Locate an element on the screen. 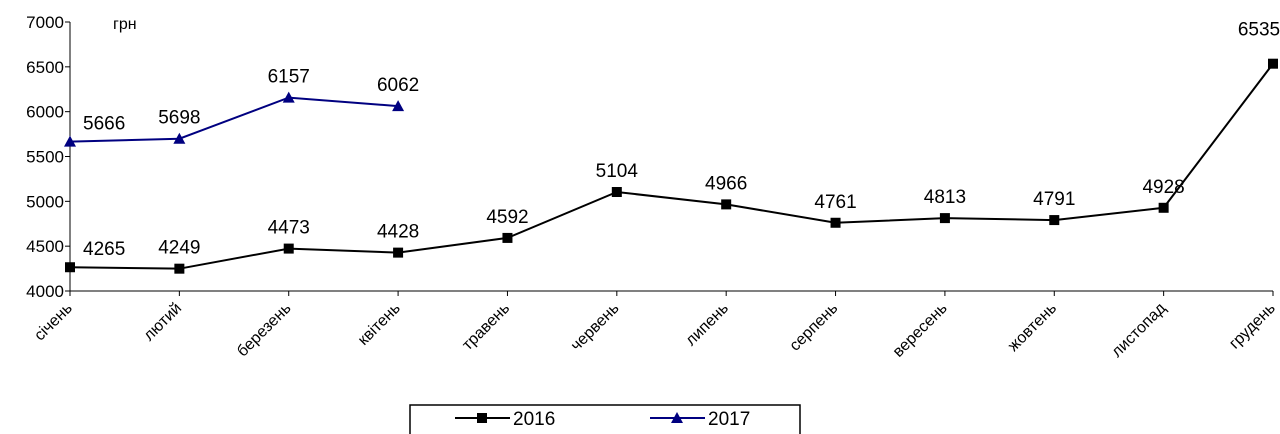 The width and height of the screenshot is (1280, 434). data-label: 6157 is located at coordinates (289, 77).